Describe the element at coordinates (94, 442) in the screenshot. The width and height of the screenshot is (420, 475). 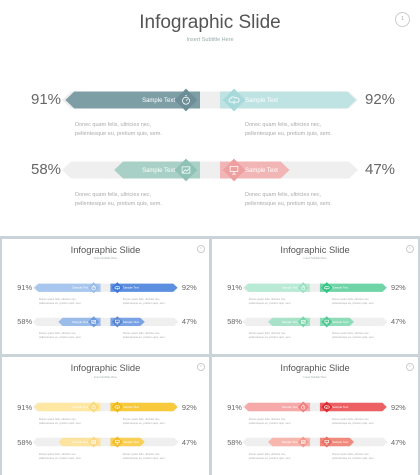
I see `image-icon` at that location.